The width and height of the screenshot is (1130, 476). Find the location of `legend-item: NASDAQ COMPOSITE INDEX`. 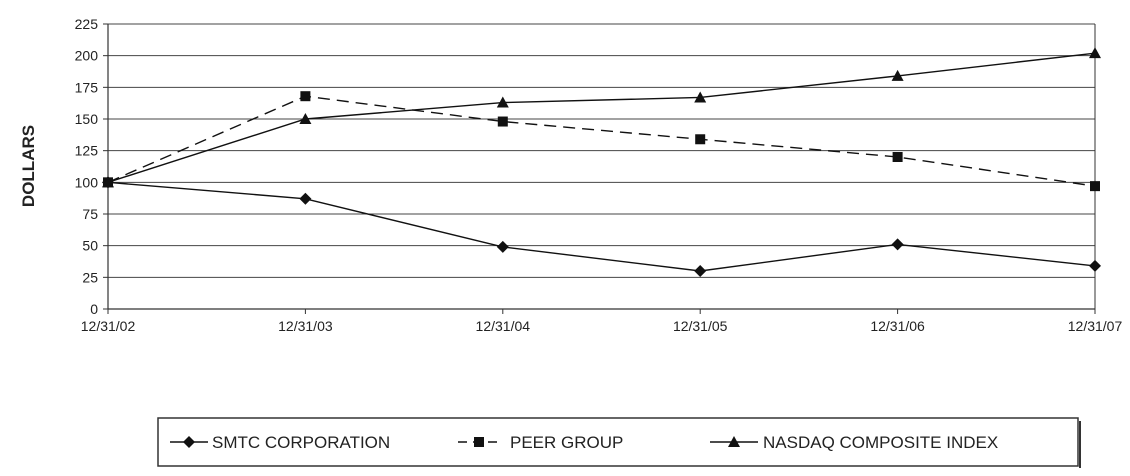

legend-item: NASDAQ COMPOSITE INDEX is located at coordinates (854, 442).